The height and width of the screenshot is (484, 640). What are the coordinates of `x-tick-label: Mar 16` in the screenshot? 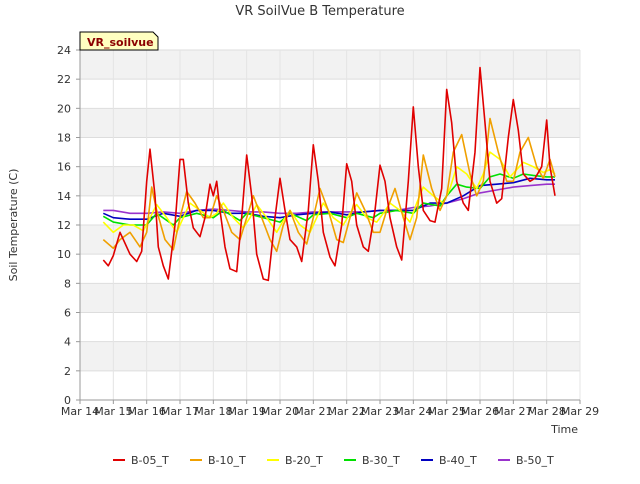 It's located at (147, 411).